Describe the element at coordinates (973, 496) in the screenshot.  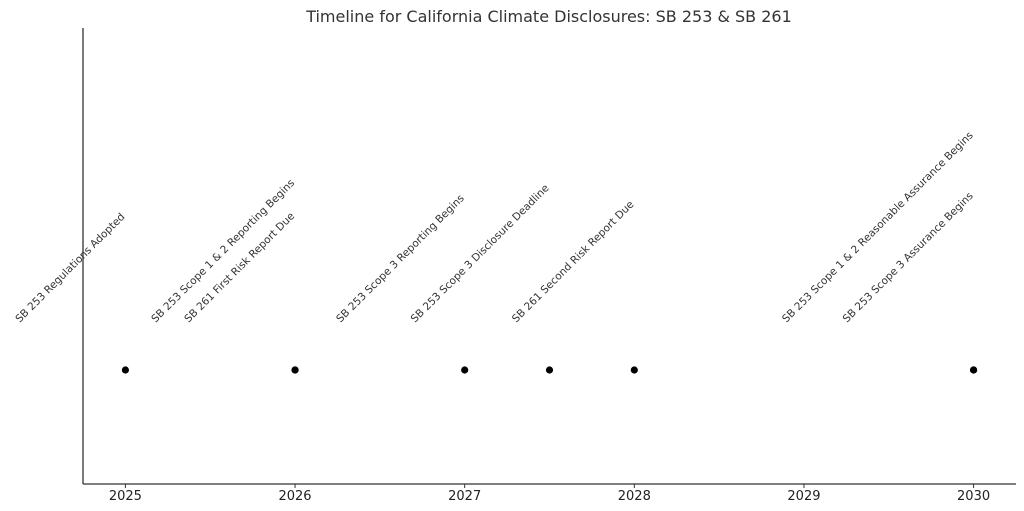
I see `x-tick-label: 2030` at that location.